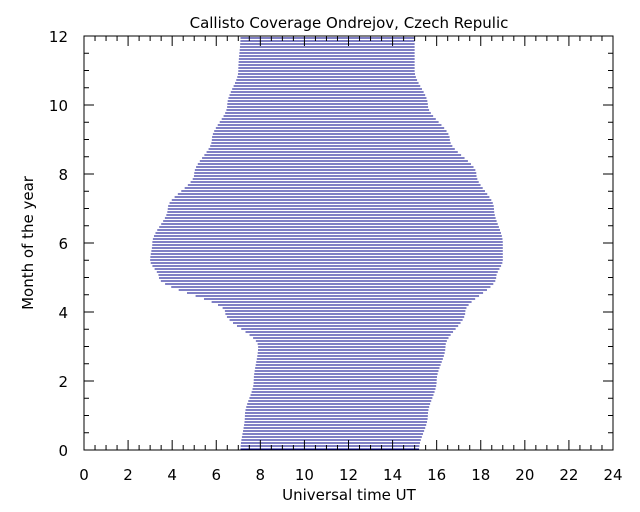 Image resolution: width=640 pixels, height=512 pixels. What do you see at coordinates (568, 475) in the screenshot?
I see `x-tick-label: 22` at bounding box center [568, 475].